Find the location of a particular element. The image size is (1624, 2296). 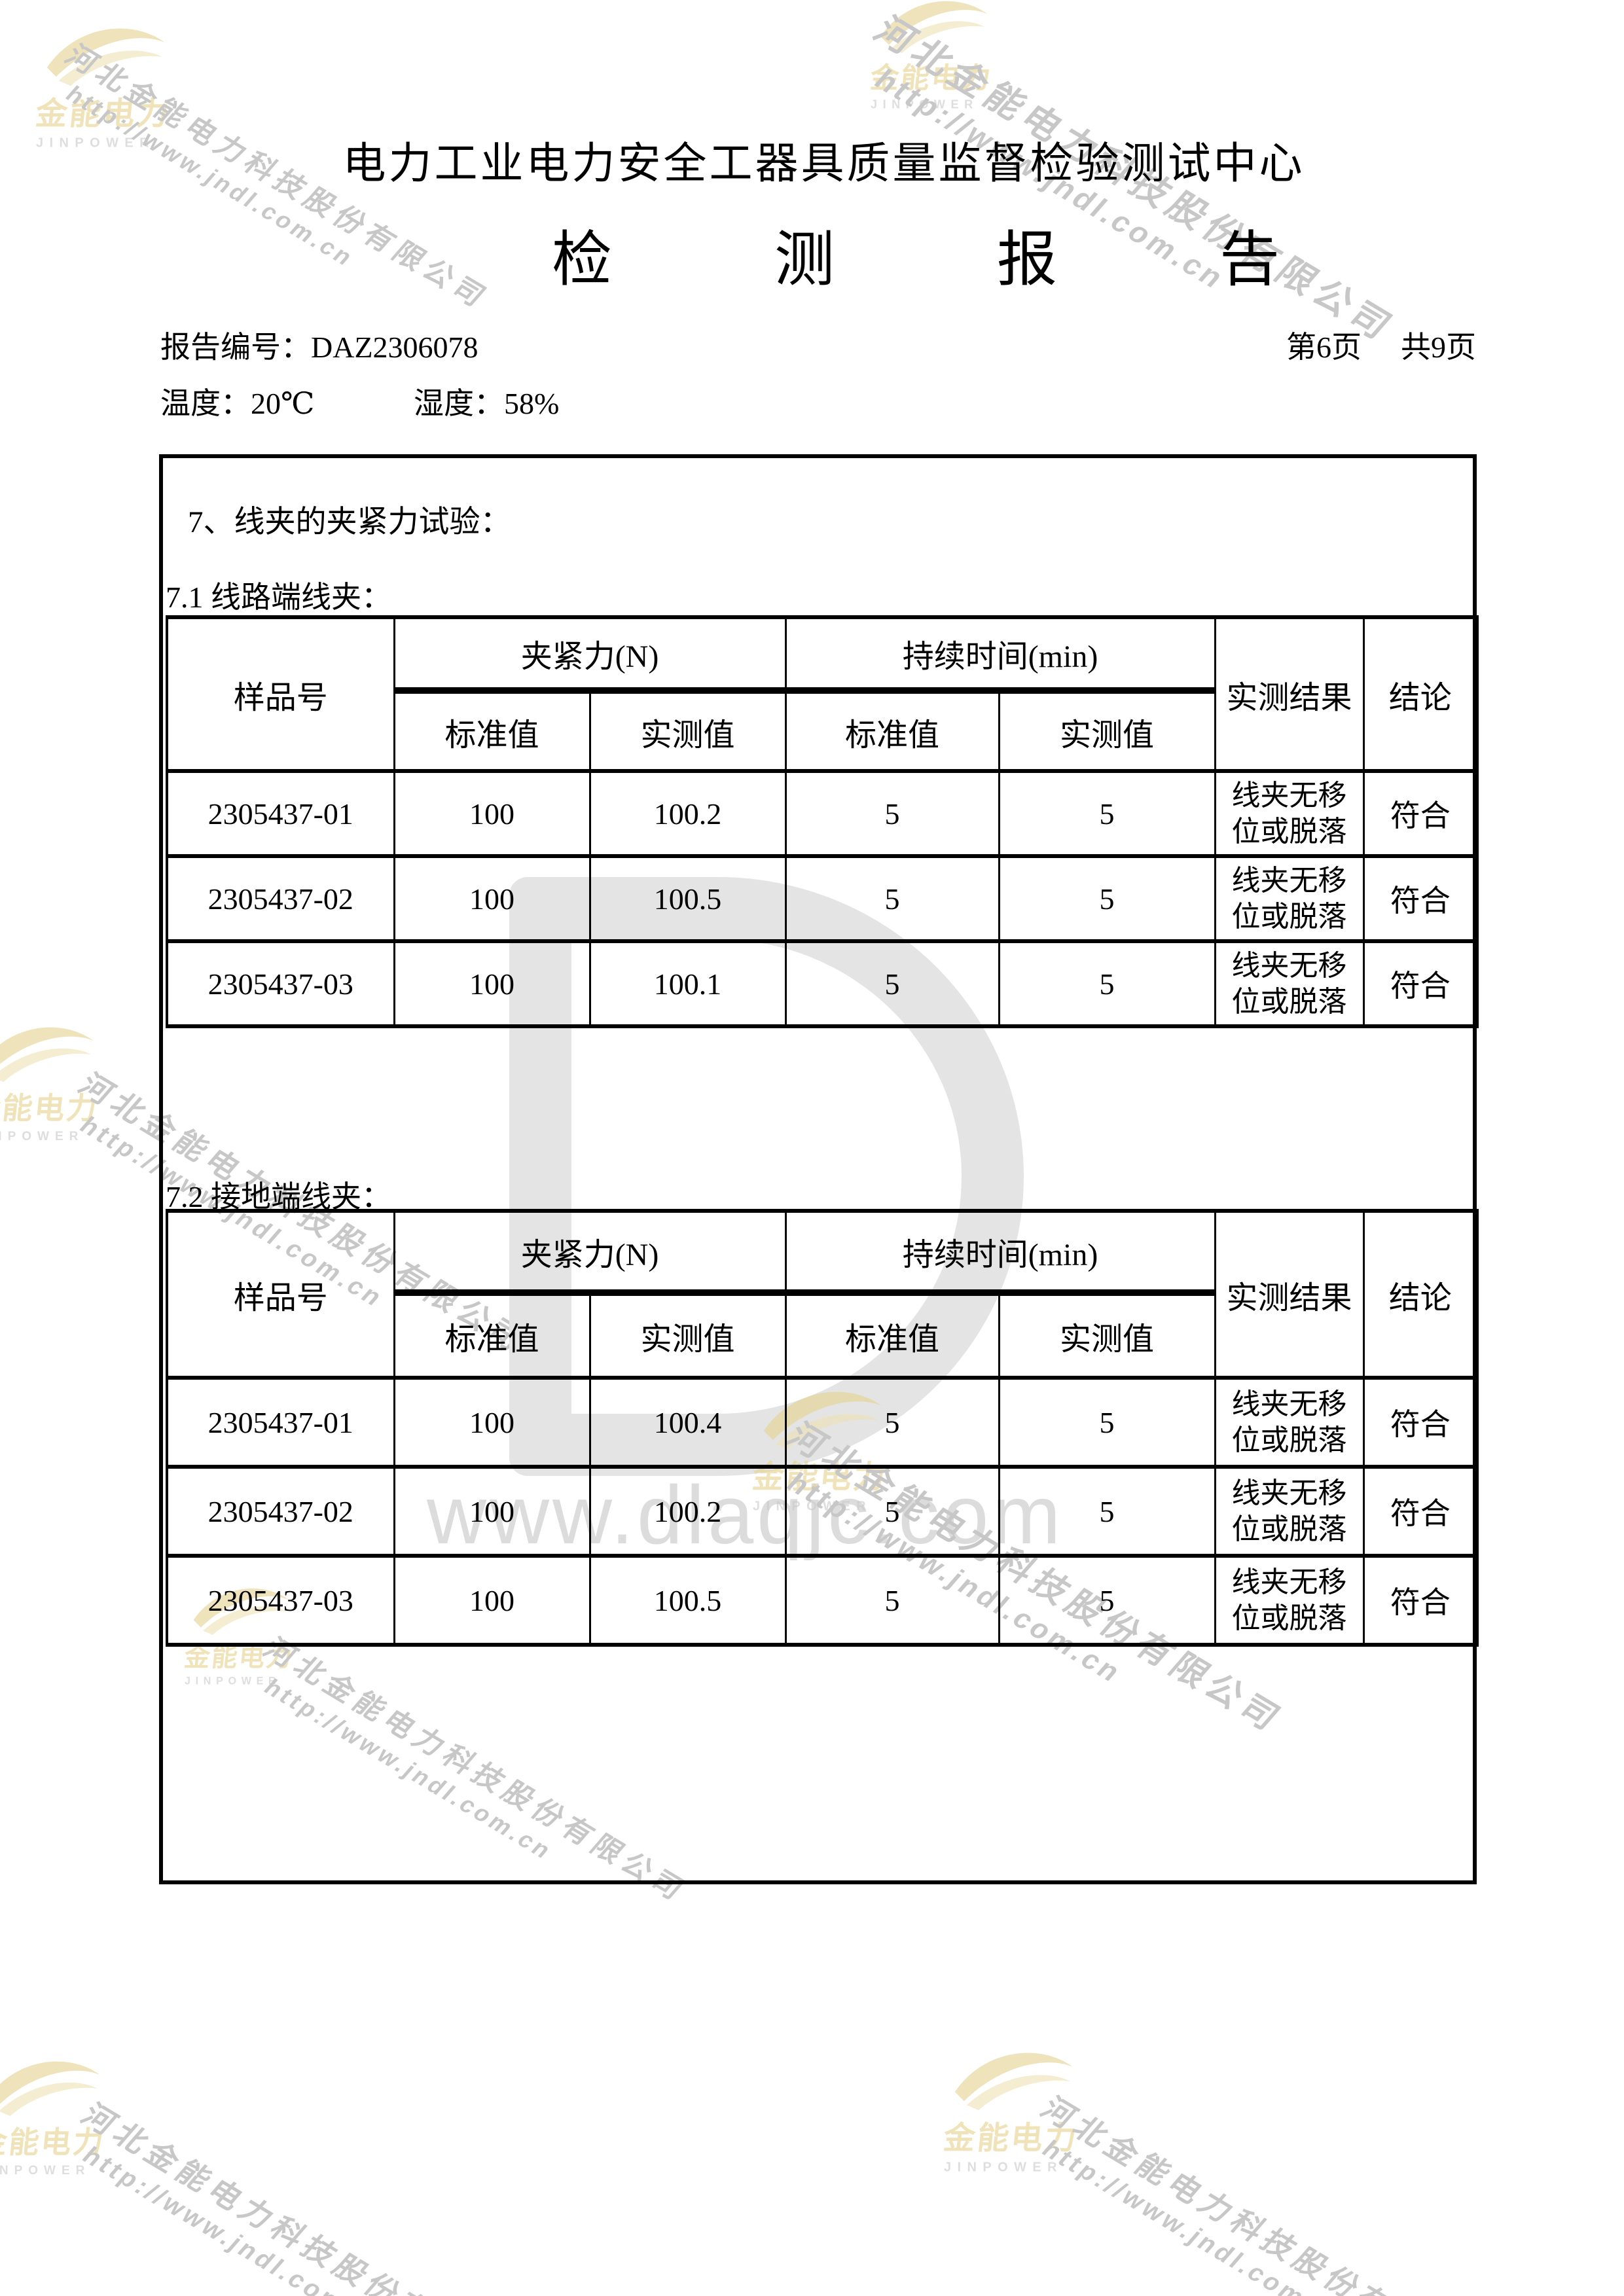

page-indicator: 第6页 共9页 is located at coordinates (1381, 345).